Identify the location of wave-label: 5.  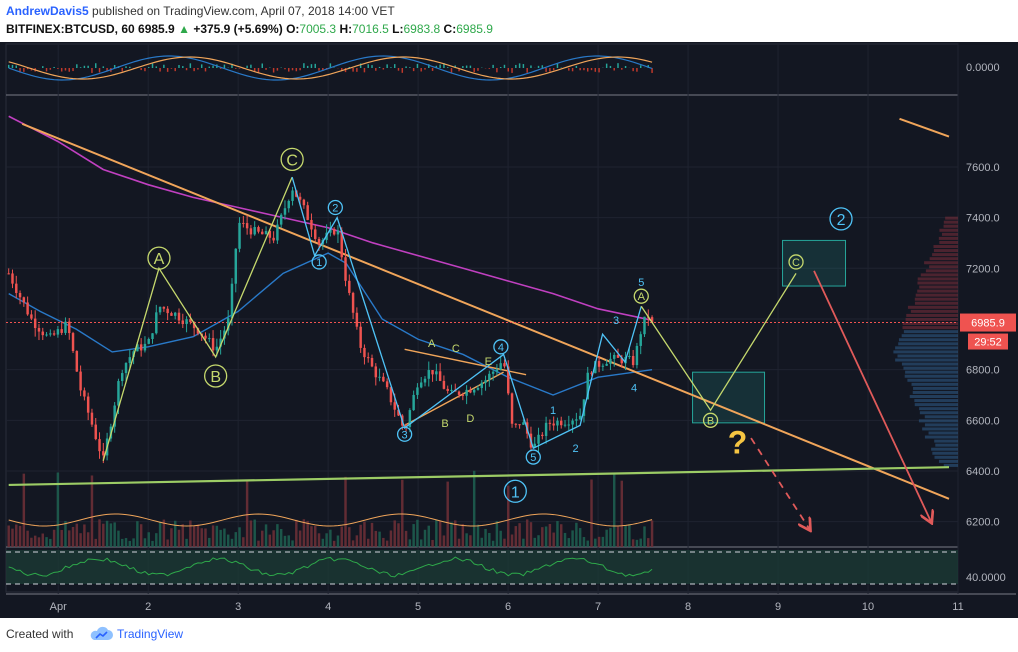
(641, 283).